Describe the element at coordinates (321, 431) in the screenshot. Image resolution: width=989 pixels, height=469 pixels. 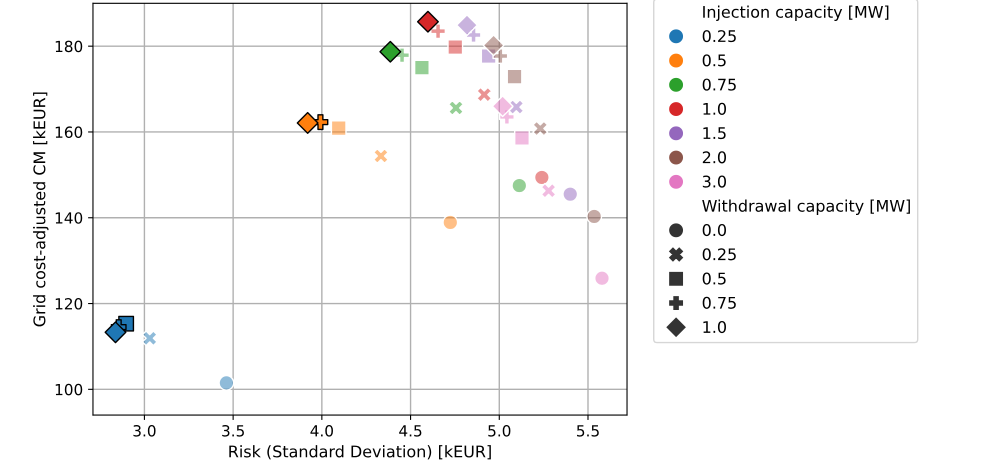
I see `x-tick-label: 4.0` at that location.